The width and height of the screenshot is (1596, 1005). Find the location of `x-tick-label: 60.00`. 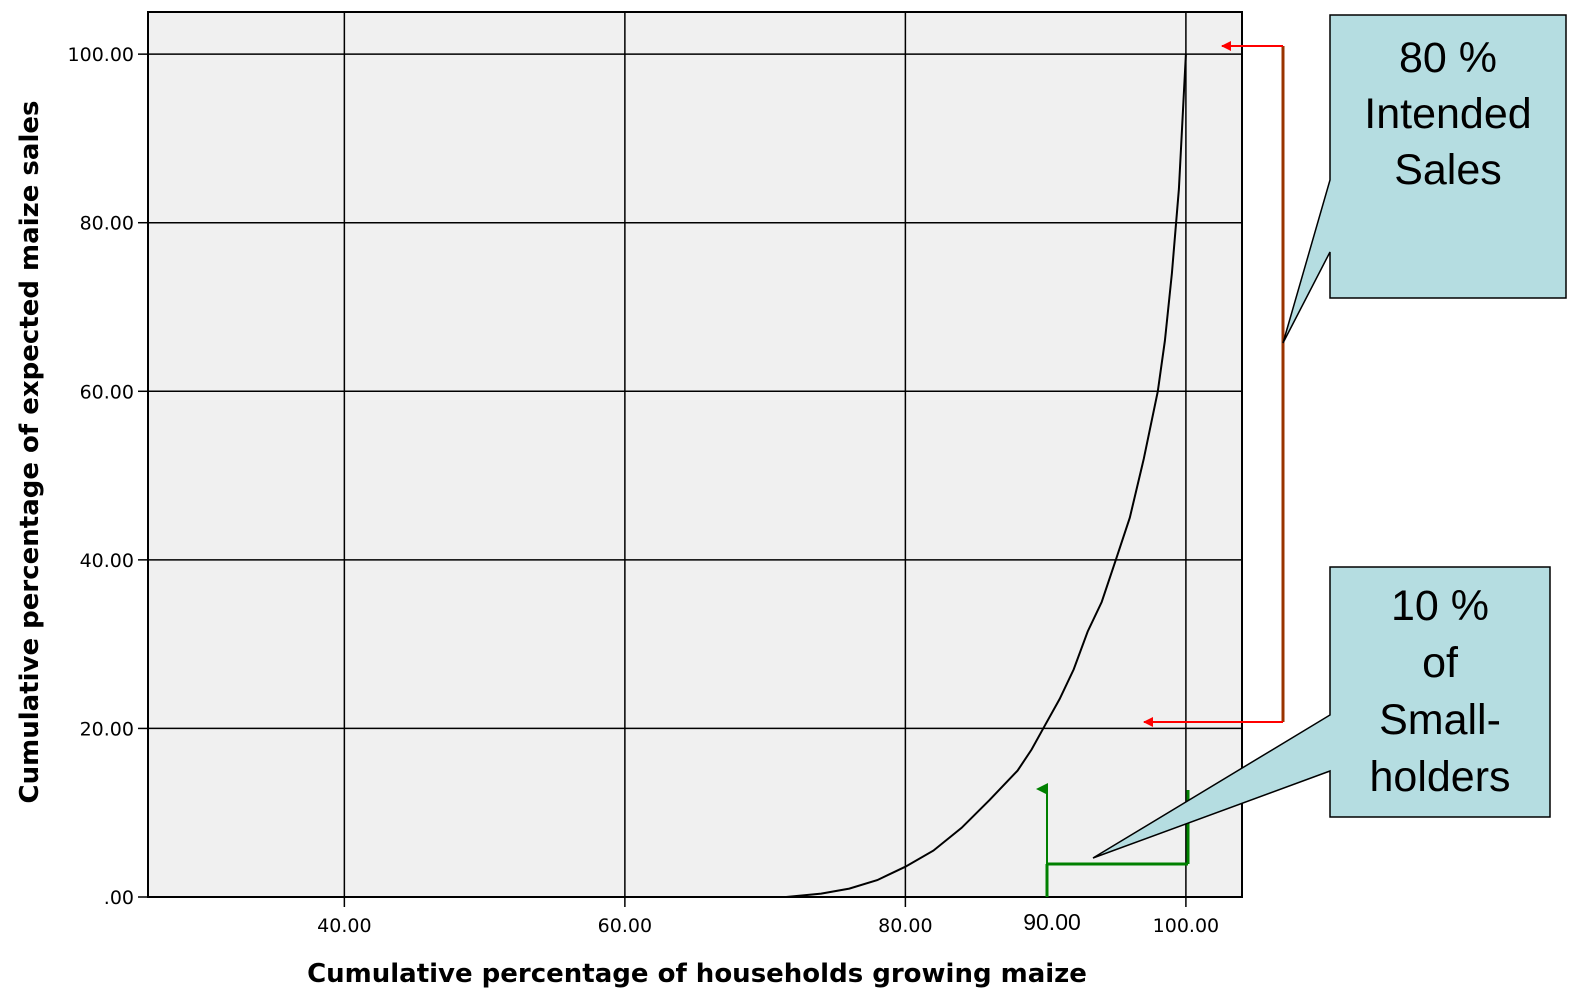

x-tick-label: 60.00 is located at coordinates (625, 926).